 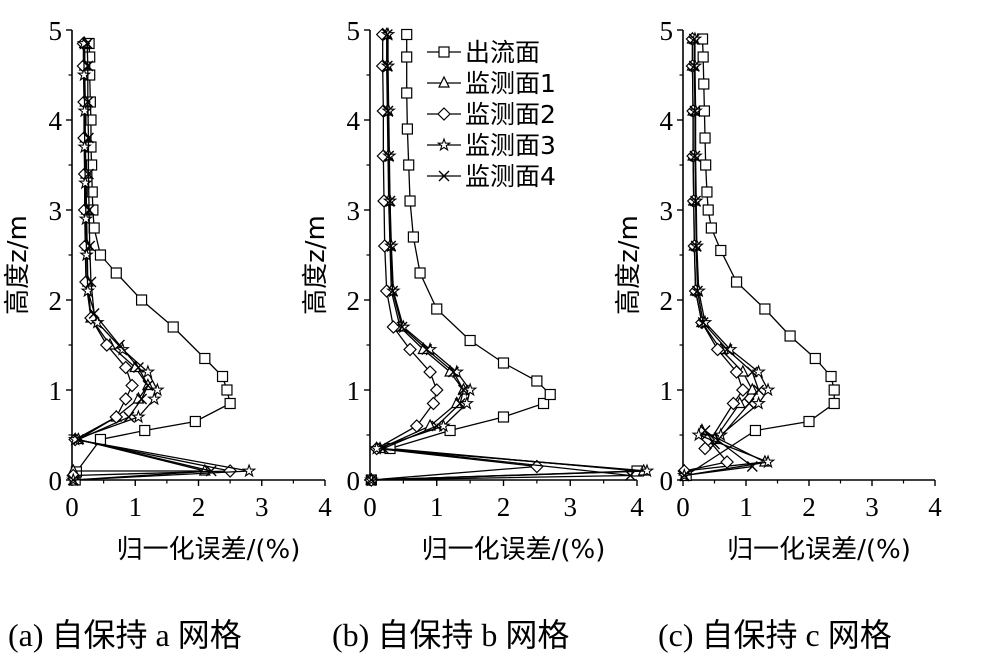 I want to click on x-axis-label: 归一化误差/(%), so click(x=514, y=550).